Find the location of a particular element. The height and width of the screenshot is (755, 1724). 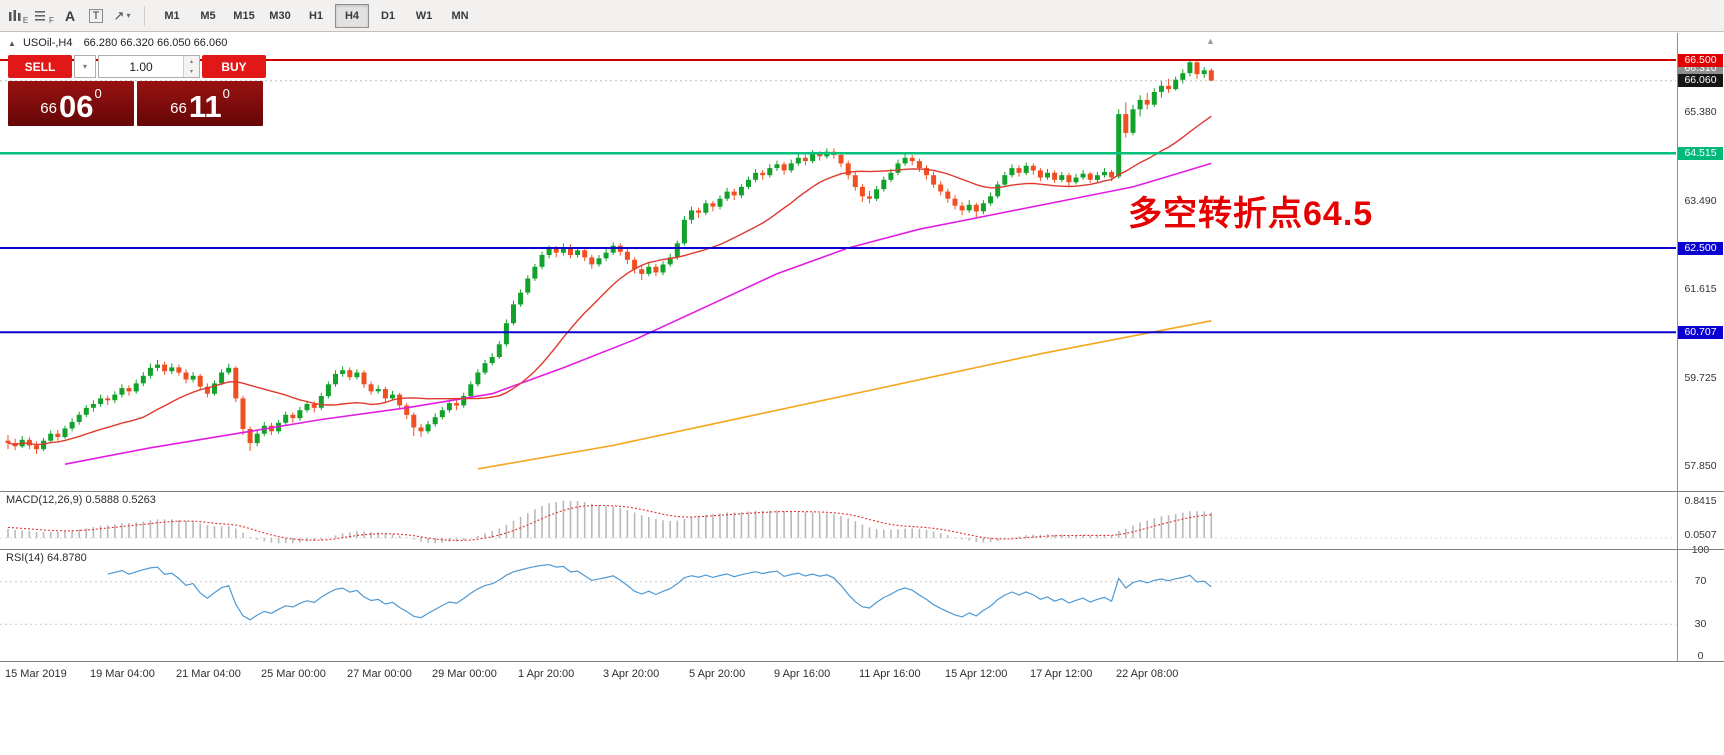

price-axis-label: 0 is located at coordinates (1700, 655).